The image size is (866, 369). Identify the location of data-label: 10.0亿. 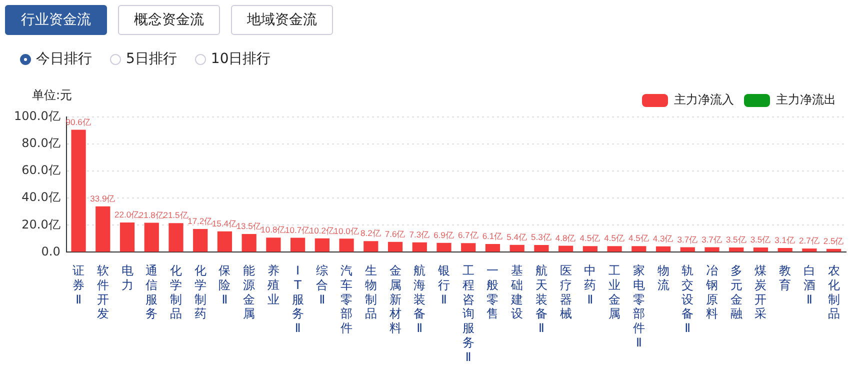
(347, 231).